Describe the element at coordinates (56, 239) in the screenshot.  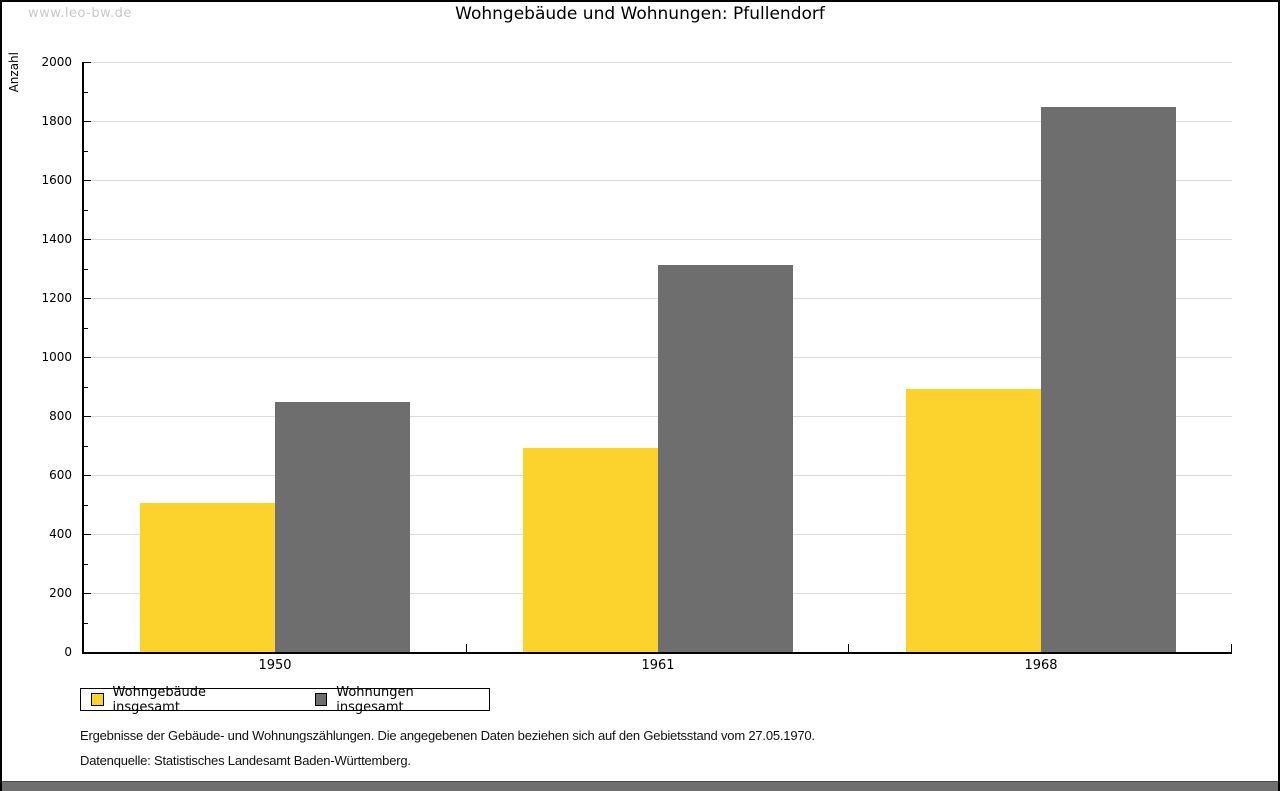
I see `y-tick-label-1400: 1400` at that location.